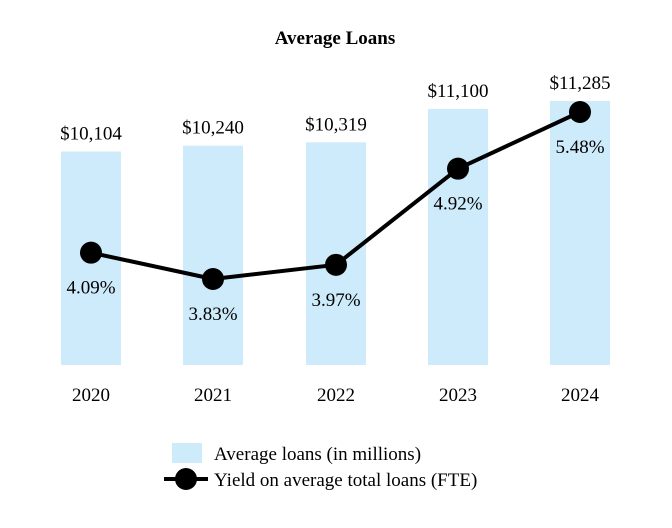  What do you see at coordinates (345, 480) in the screenshot?
I see `legend-line-label: Yield on average total loans (FTE)` at bounding box center [345, 480].